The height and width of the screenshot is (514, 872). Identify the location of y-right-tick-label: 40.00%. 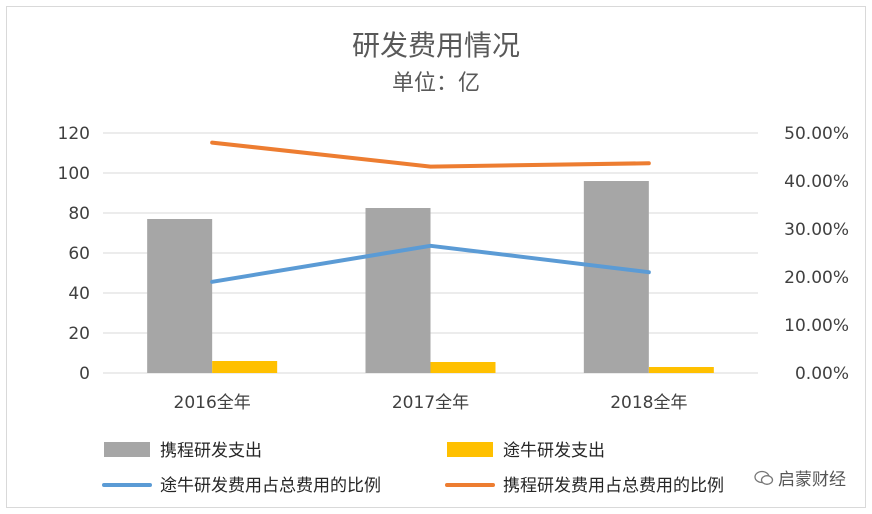
(816, 182).